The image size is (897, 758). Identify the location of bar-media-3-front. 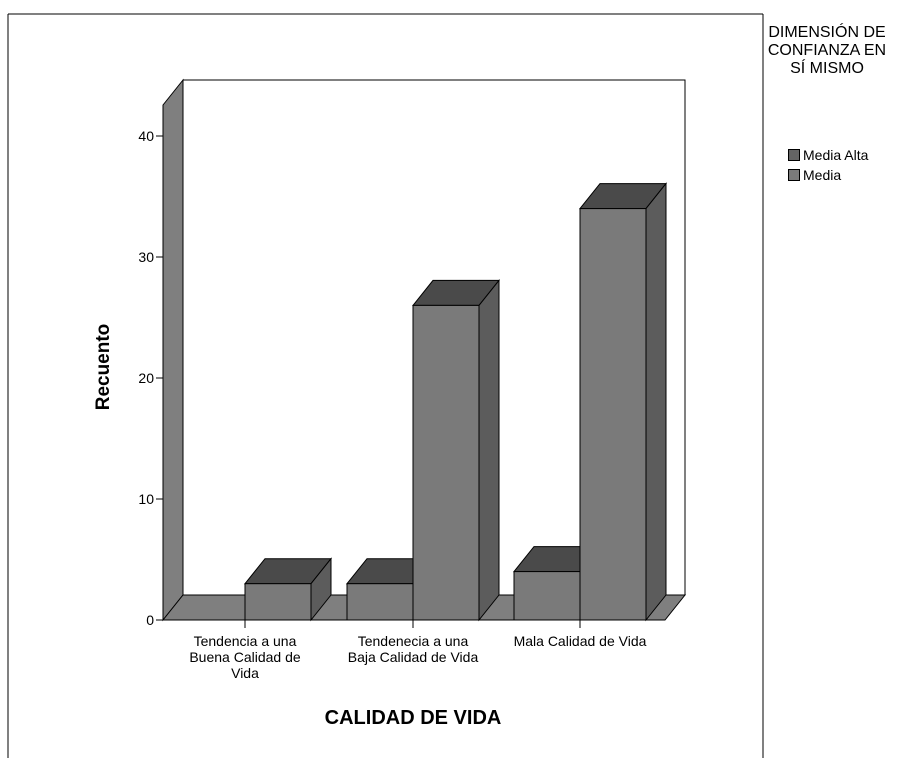
(613, 414).